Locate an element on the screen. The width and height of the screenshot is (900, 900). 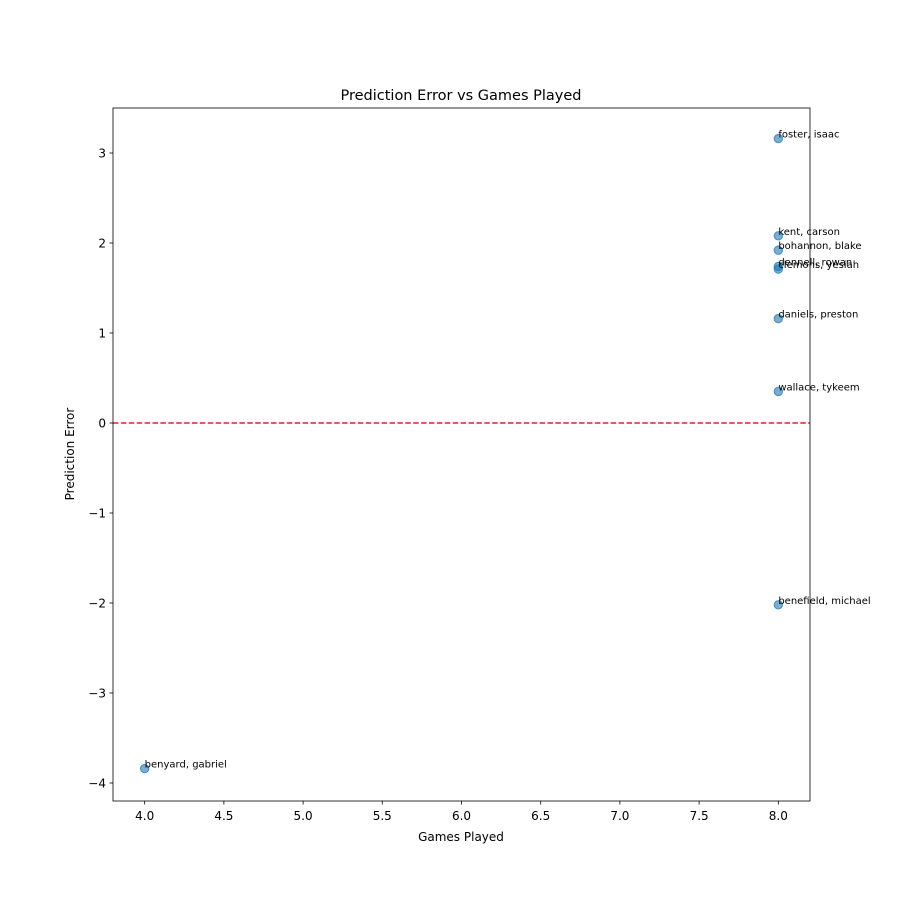
data-point-label: bohannon, blake is located at coordinates (819, 246).